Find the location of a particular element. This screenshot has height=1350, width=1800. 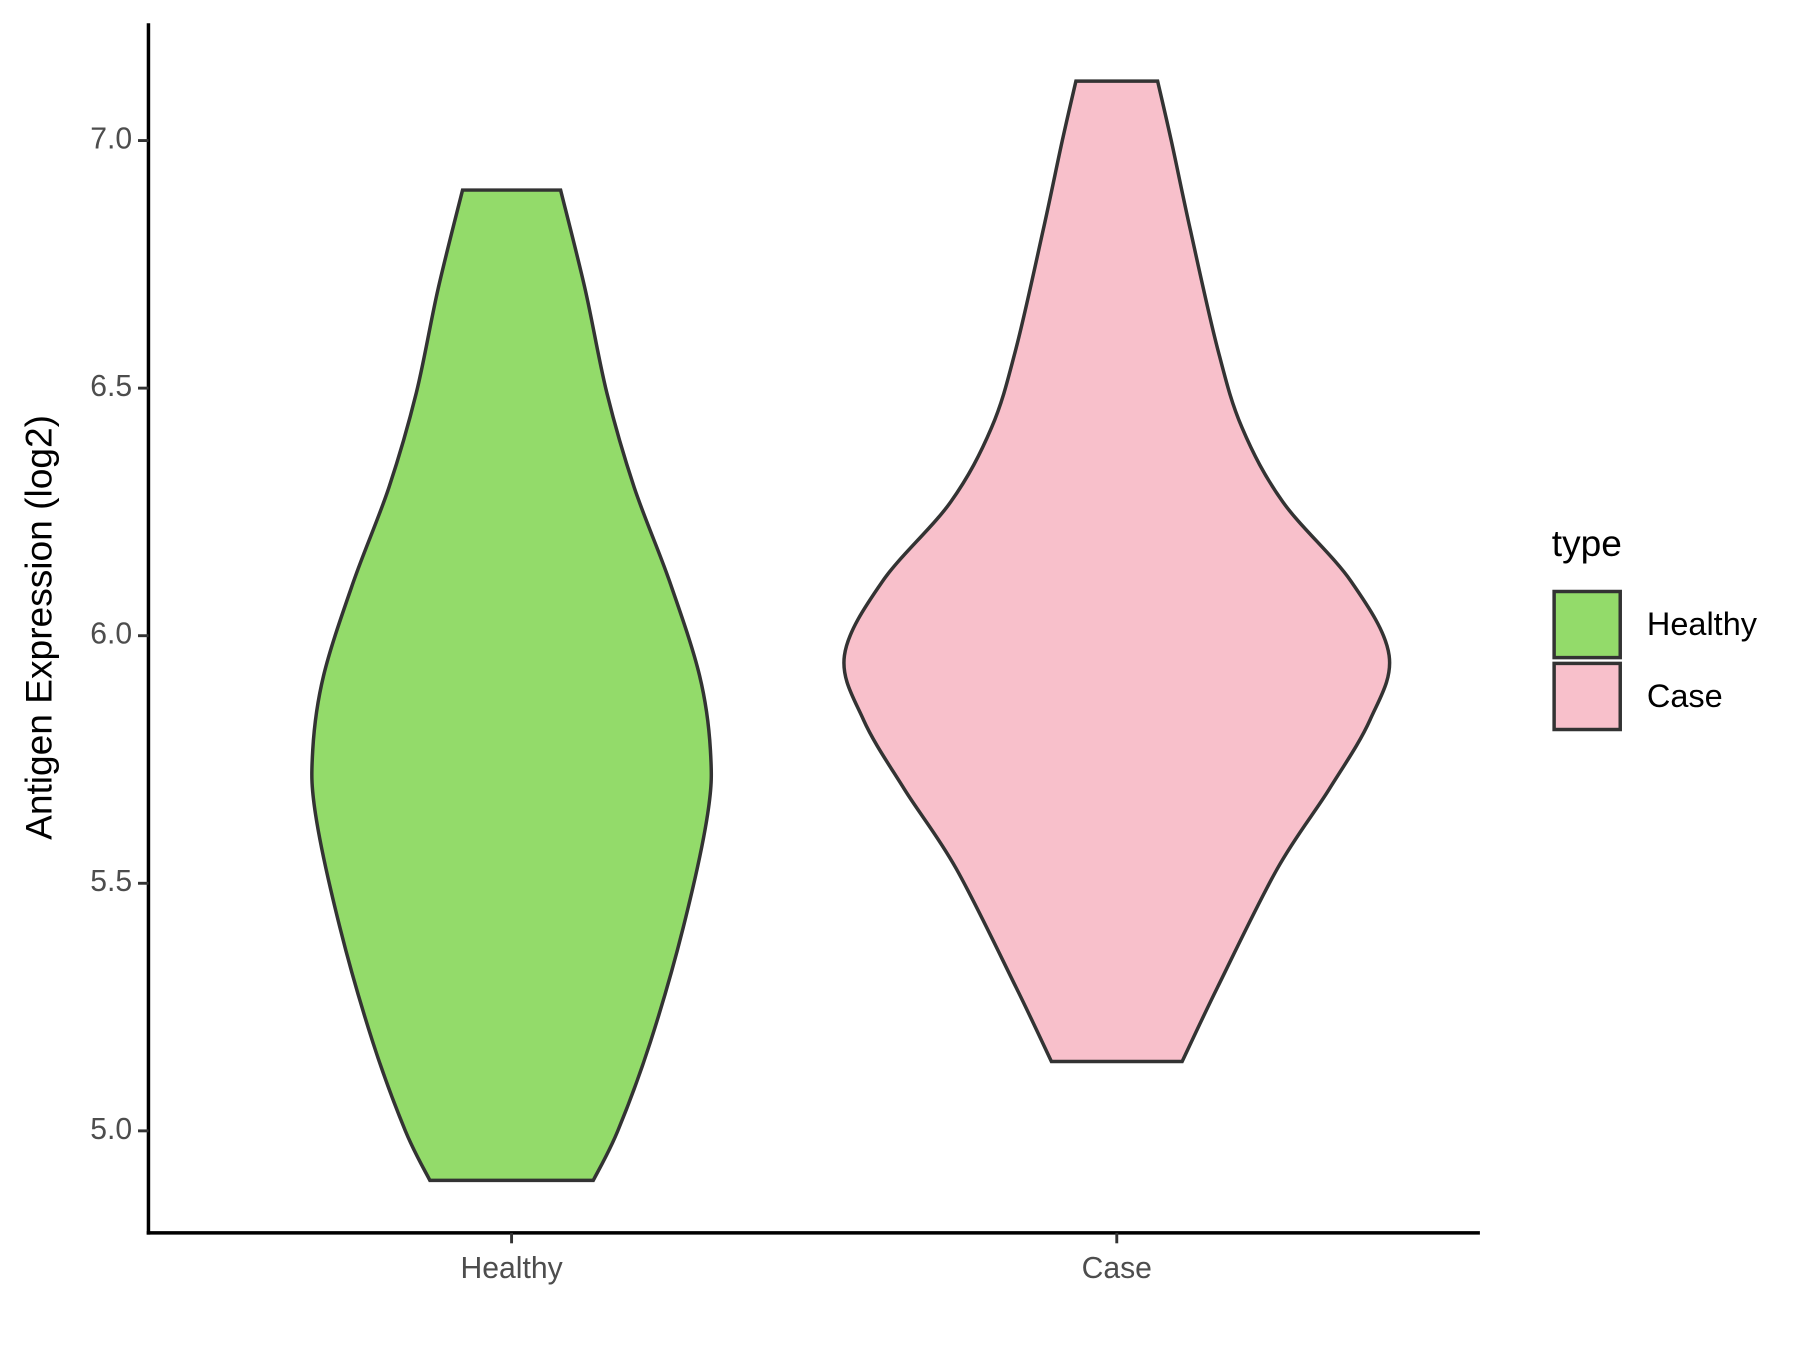

y-tick-label: 6.0 is located at coordinates (111, 634).